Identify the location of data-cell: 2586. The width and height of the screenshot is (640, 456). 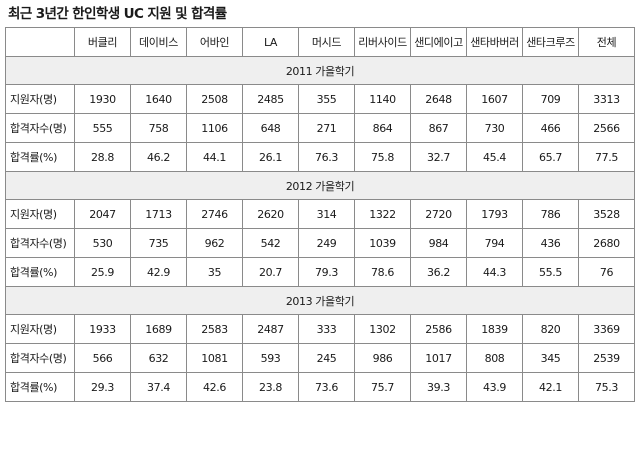
(438, 329).